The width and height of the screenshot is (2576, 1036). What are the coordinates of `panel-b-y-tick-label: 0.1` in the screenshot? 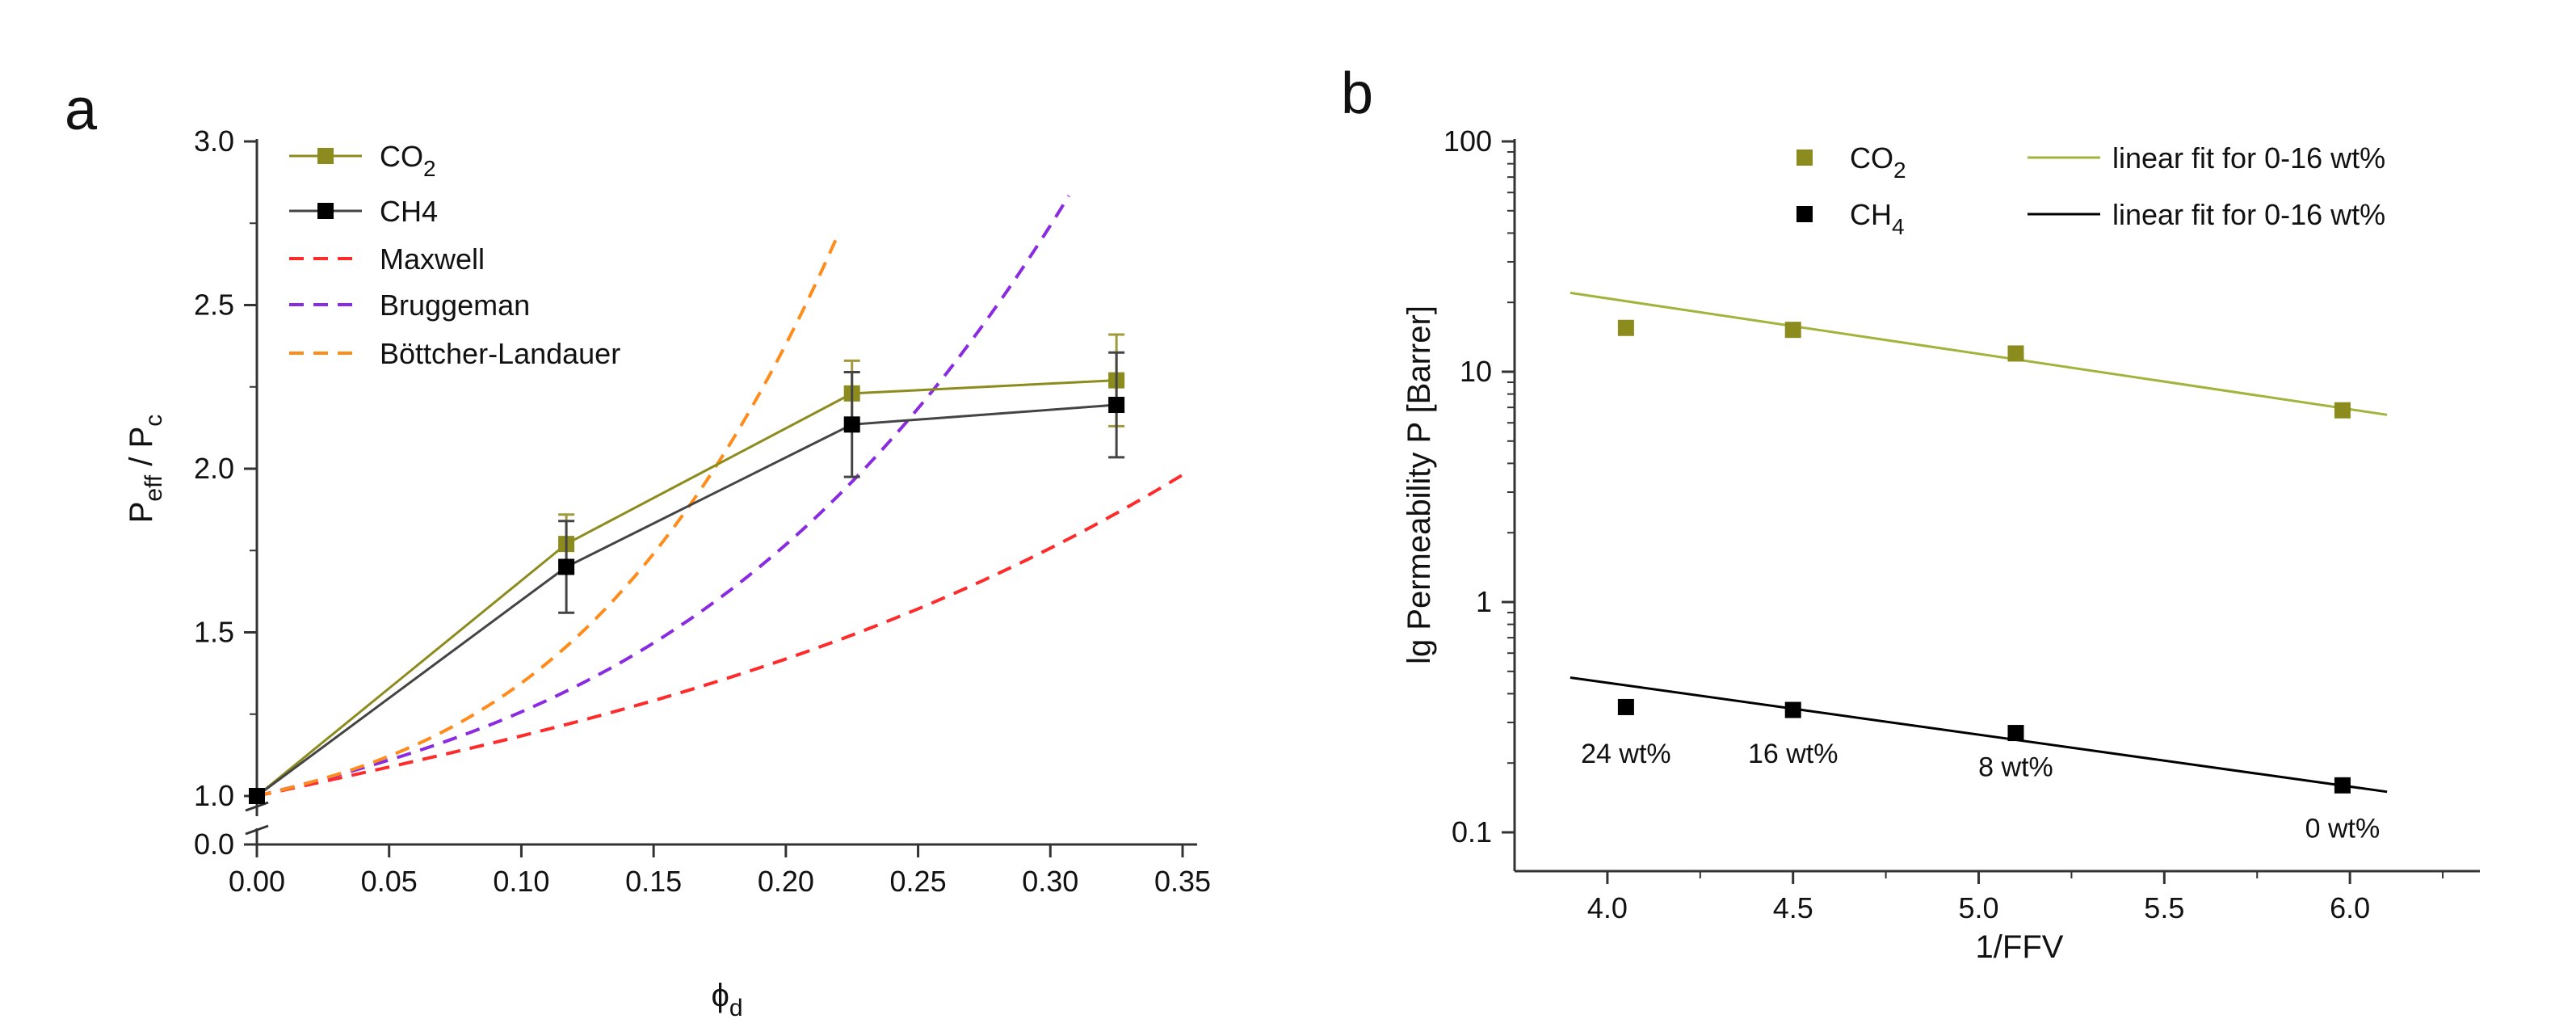 It's located at (1472, 832).